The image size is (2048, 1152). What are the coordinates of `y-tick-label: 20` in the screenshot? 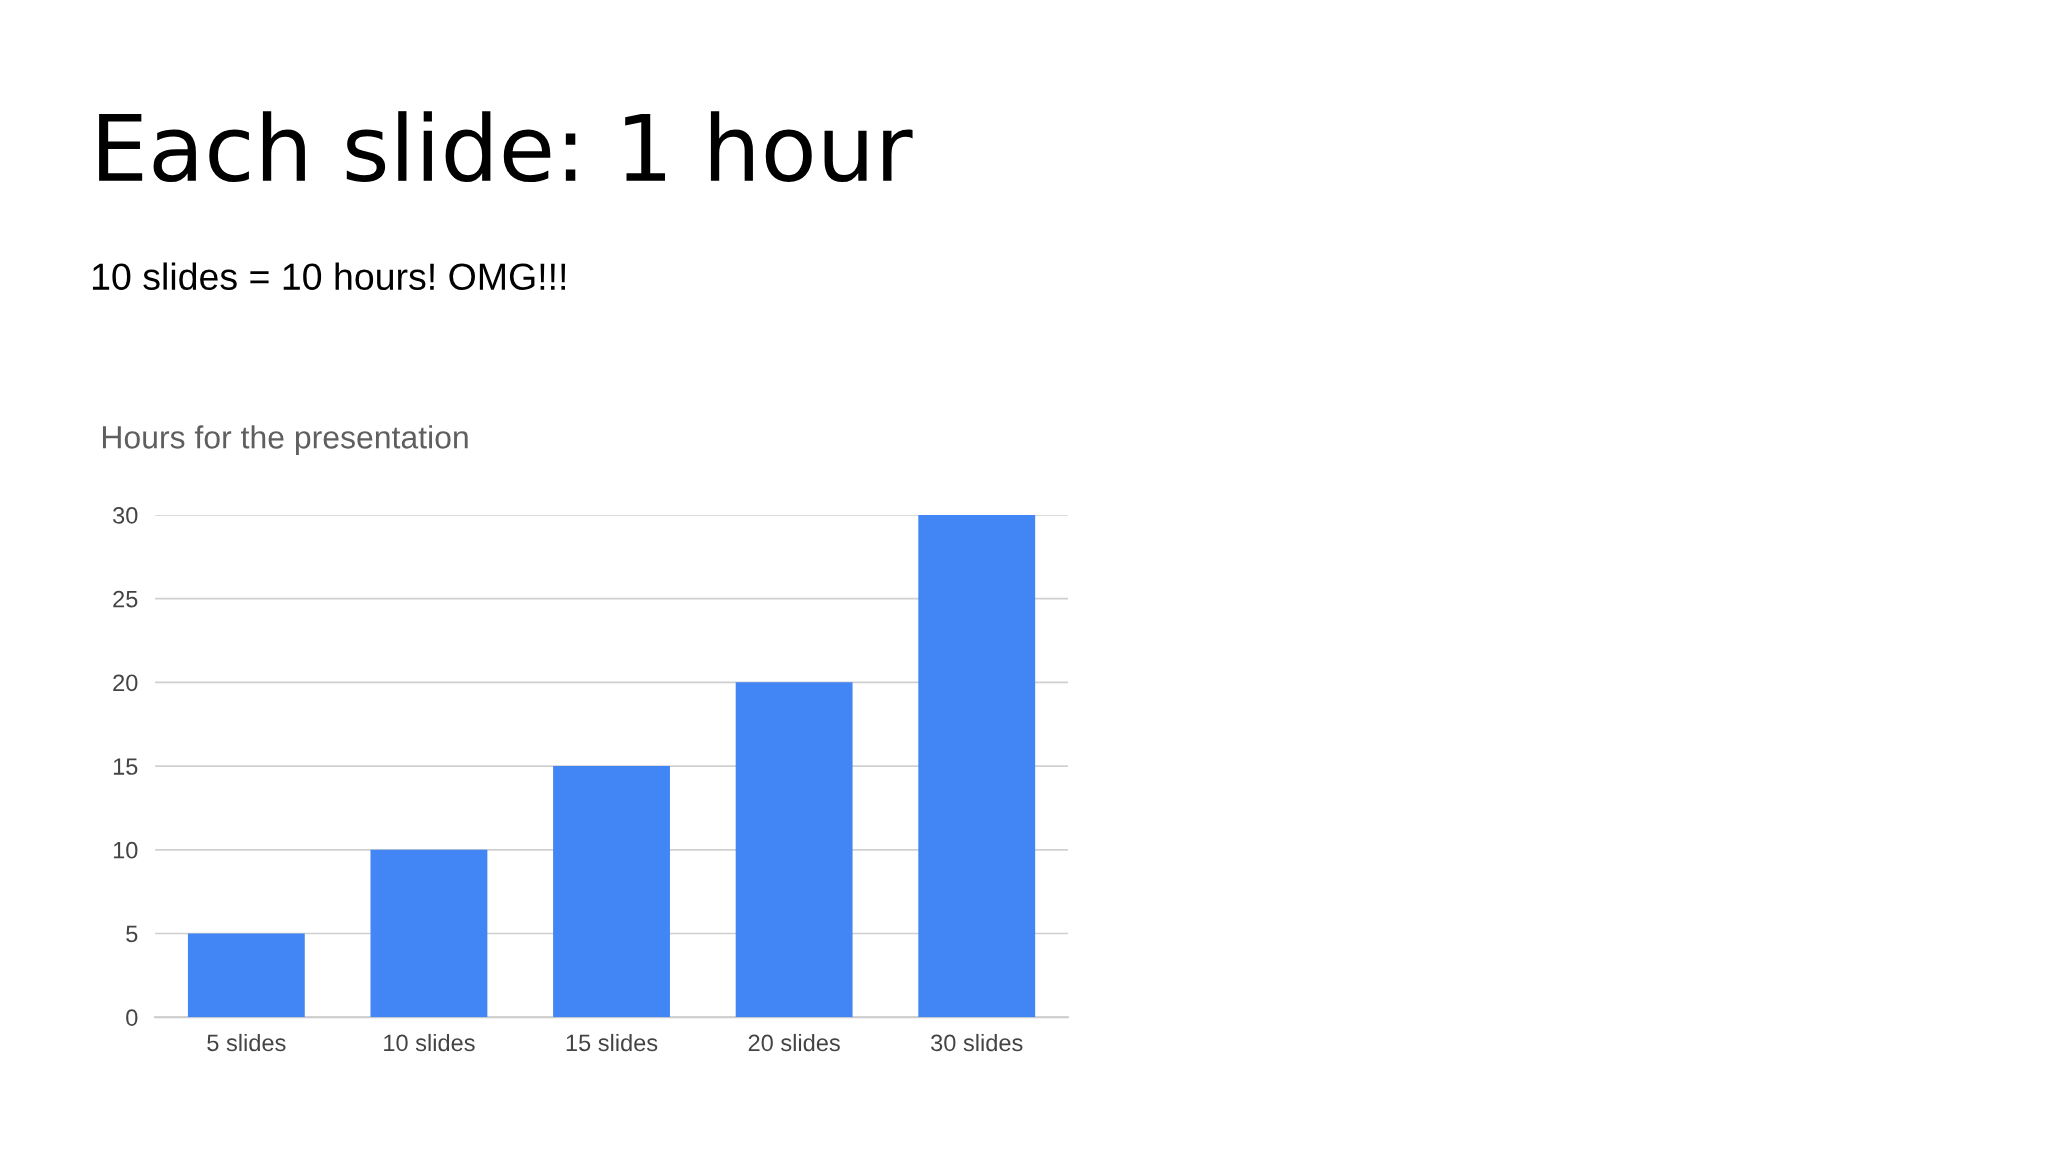 It's located at (125, 683).